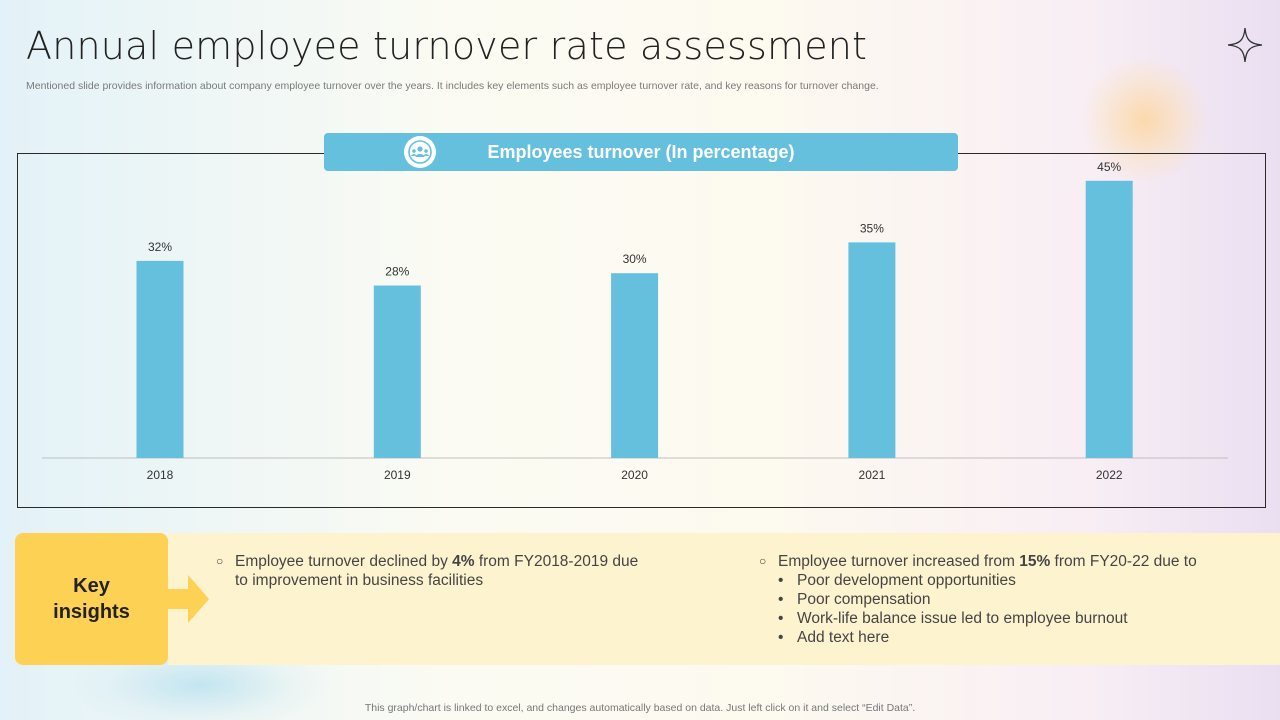 The image size is (1280, 720). Describe the element at coordinates (1018, 637) in the screenshot. I see `list-item: Add text here` at that location.